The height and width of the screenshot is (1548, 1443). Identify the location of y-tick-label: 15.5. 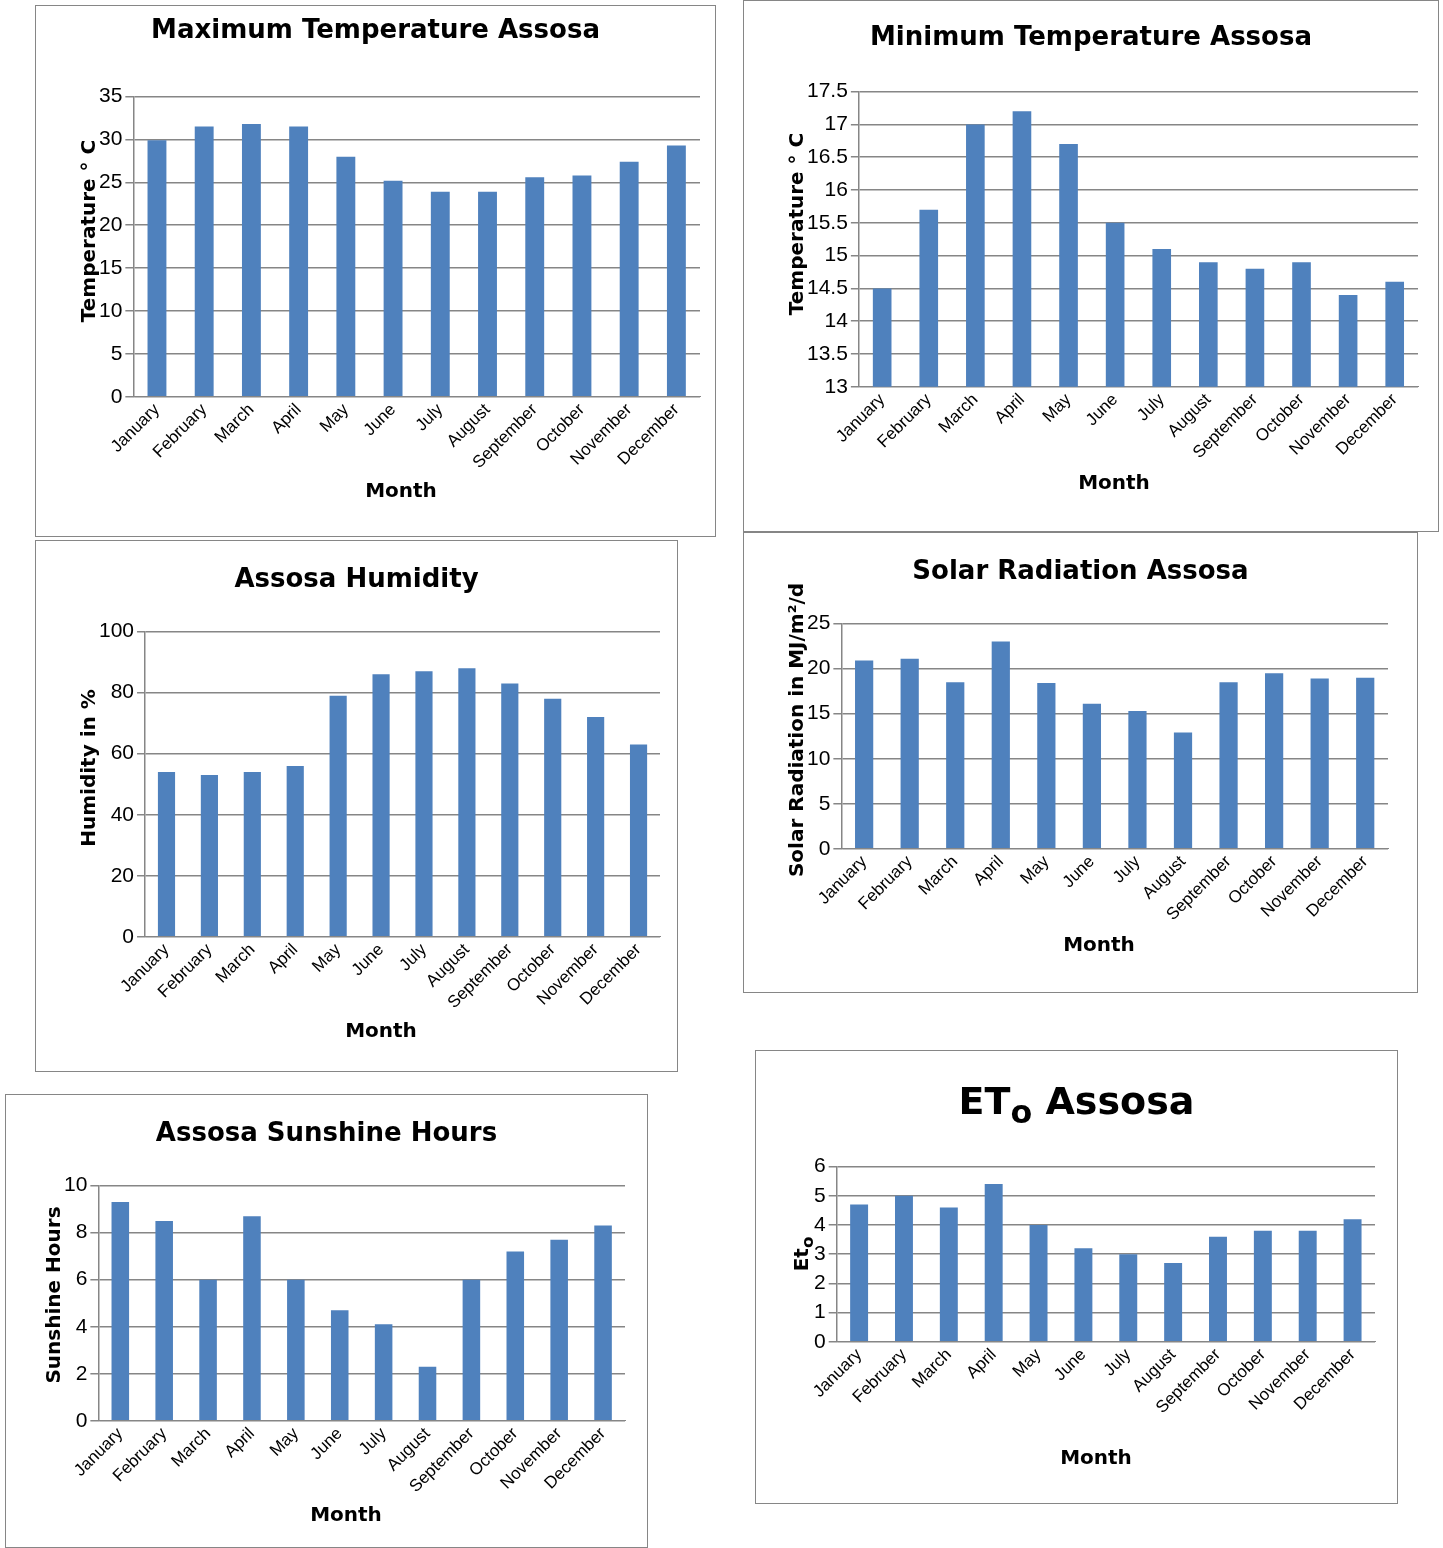
(827, 221).